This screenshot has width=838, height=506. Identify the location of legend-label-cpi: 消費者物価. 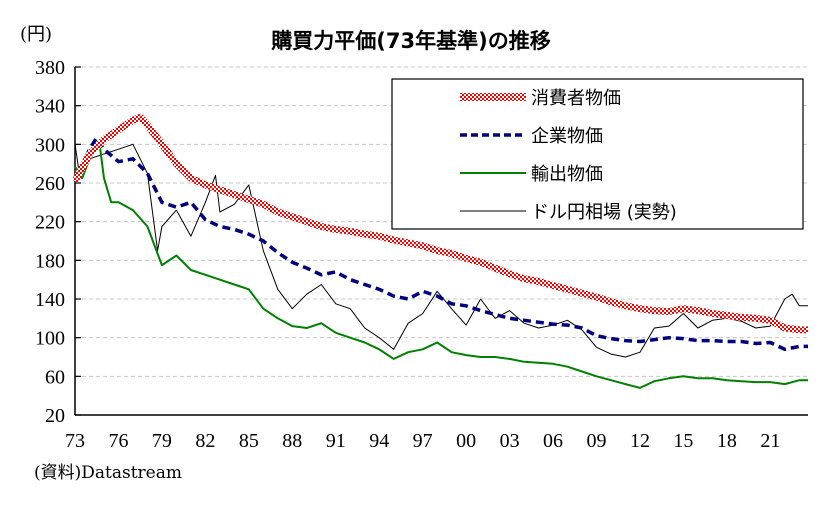
(576, 98).